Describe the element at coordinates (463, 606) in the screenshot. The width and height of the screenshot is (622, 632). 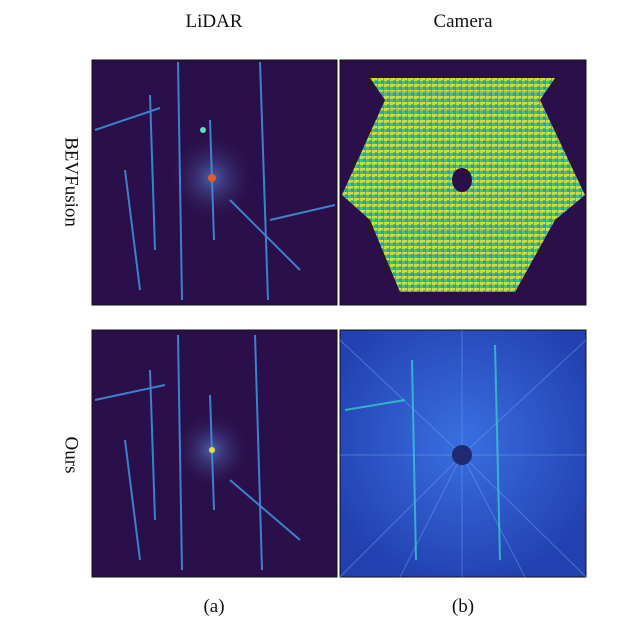
I see `caption: (b)` at that location.